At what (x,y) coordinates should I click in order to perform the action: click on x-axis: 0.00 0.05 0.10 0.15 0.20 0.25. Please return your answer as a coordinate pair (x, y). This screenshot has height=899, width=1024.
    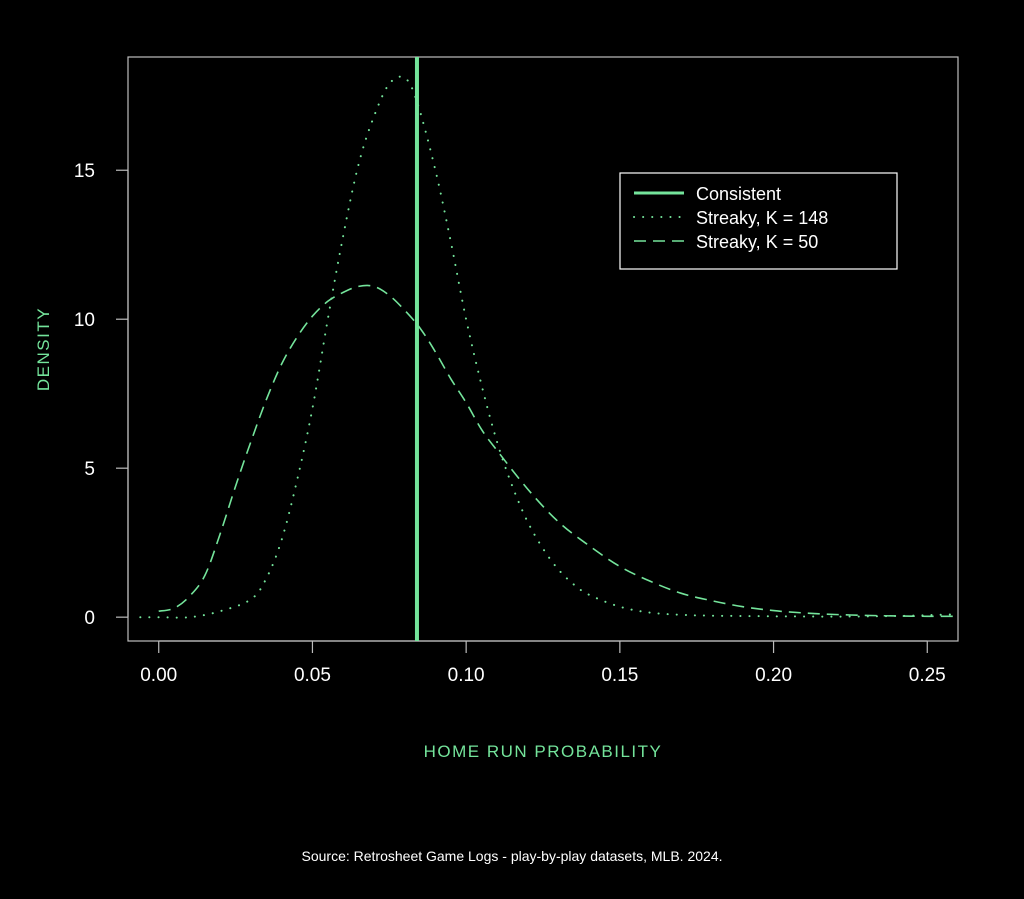
    Looking at the image, I should click on (543, 663).